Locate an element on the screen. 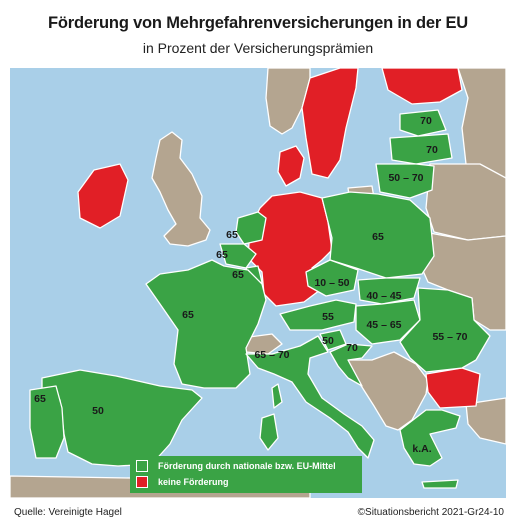  label-slovenia: 50 is located at coordinates (328, 341).